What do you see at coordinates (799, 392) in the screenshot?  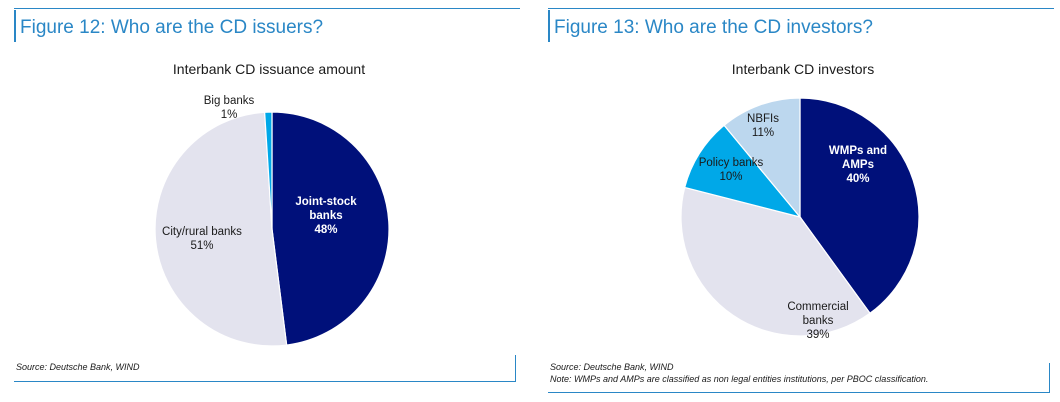 I see `figure-13-bottom-rule` at bounding box center [799, 392].